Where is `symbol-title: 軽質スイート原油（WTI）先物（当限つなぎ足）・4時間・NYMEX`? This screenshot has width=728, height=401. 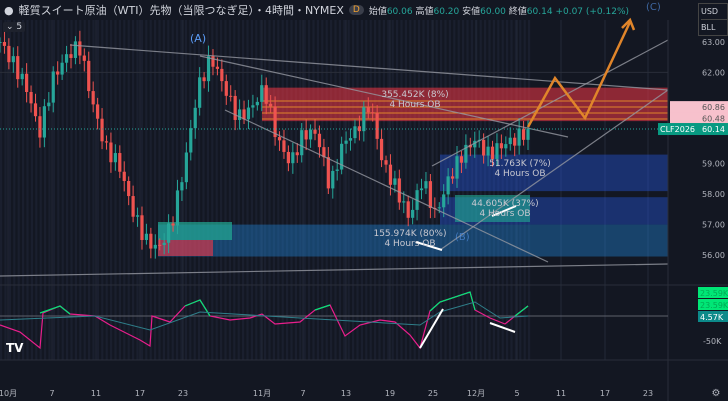
symbol-title: 軽質スイート原油（WTI）先物（当限つなぎ足）・4時間・NYMEX is located at coordinates (181, 10).